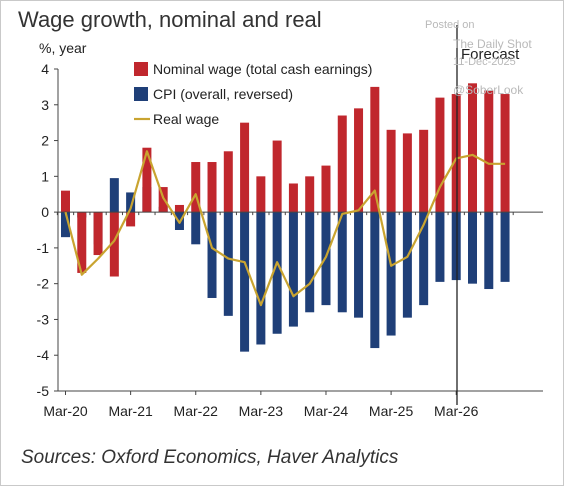 This screenshot has width=564, height=486. What do you see at coordinates (43, 391) in the screenshot?
I see `y-tick-label: -5` at bounding box center [43, 391].